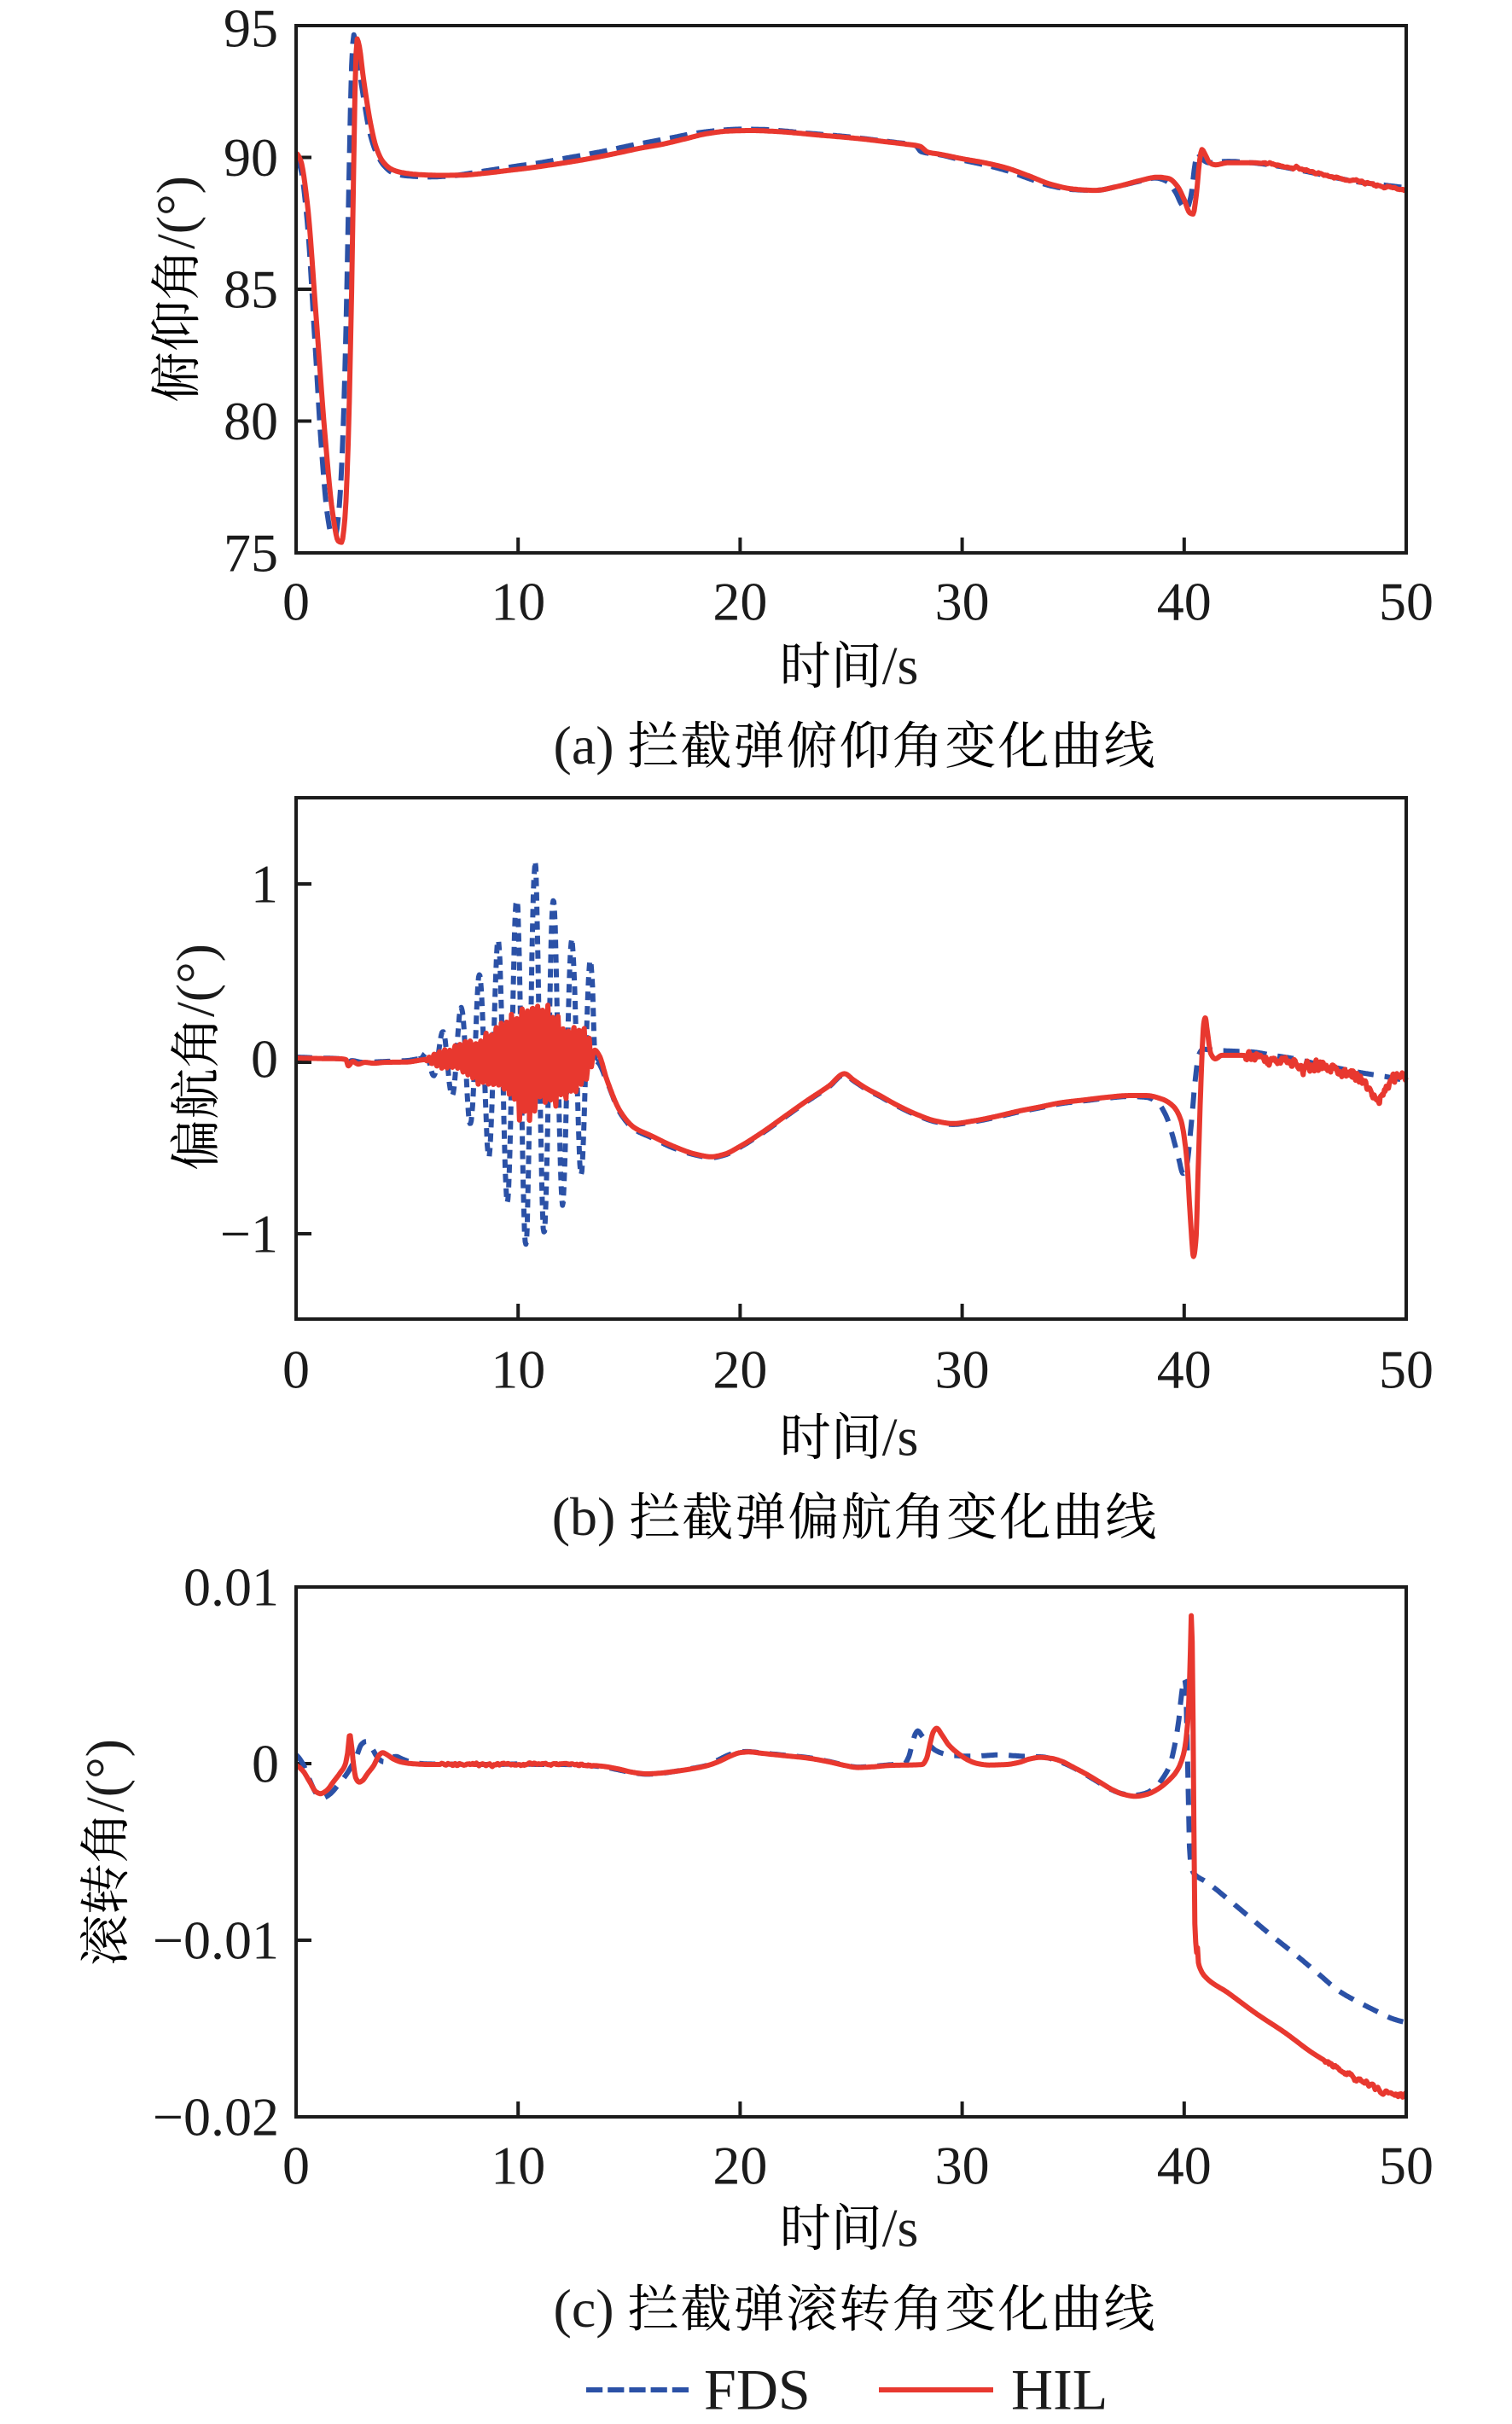 This screenshot has height=2424, width=1512. I want to click on svg-text: 85, so click(251, 289).